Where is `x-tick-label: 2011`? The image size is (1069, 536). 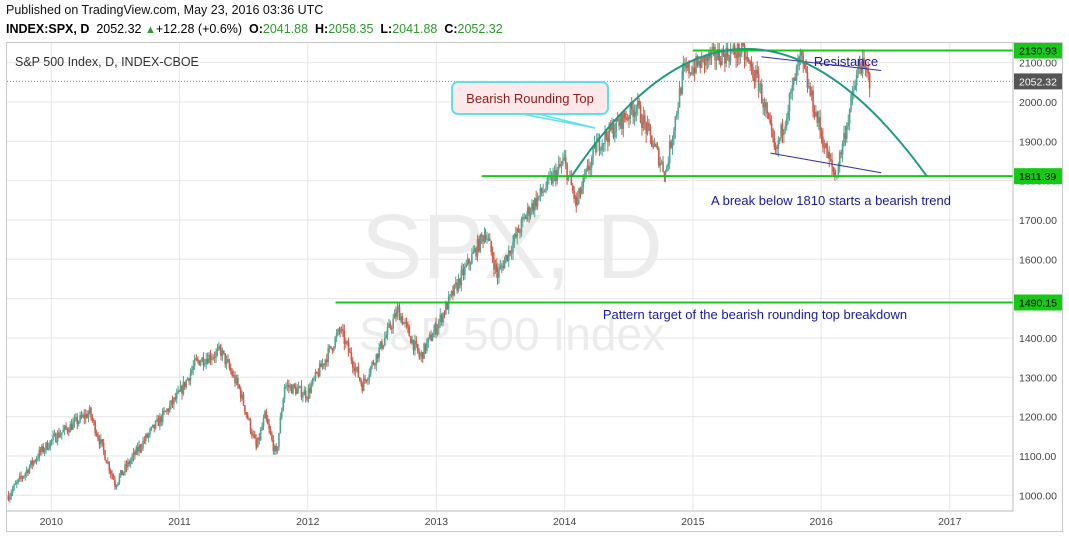
x-tick-label: 2011 is located at coordinates (179, 522).